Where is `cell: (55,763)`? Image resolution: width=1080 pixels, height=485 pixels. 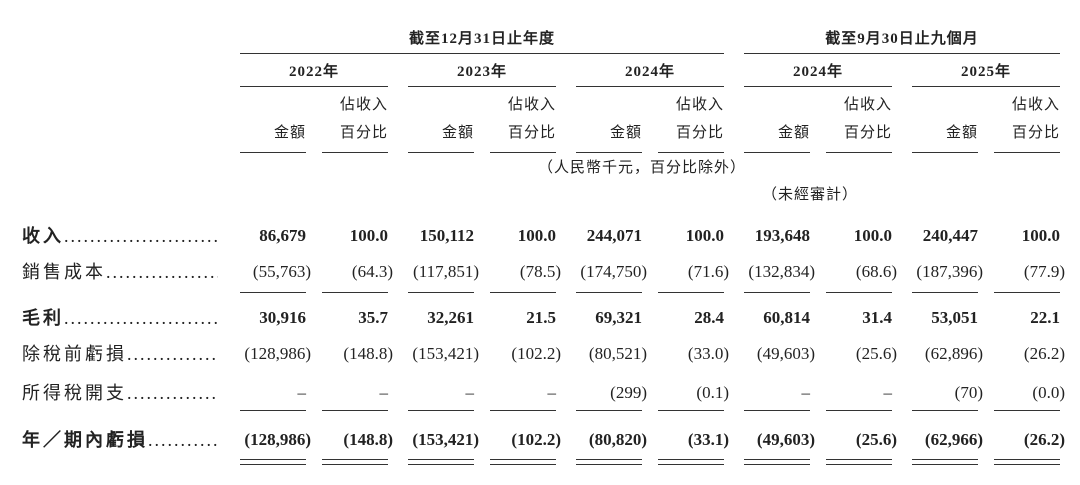
cell: (55,763) is located at coordinates (281, 271).